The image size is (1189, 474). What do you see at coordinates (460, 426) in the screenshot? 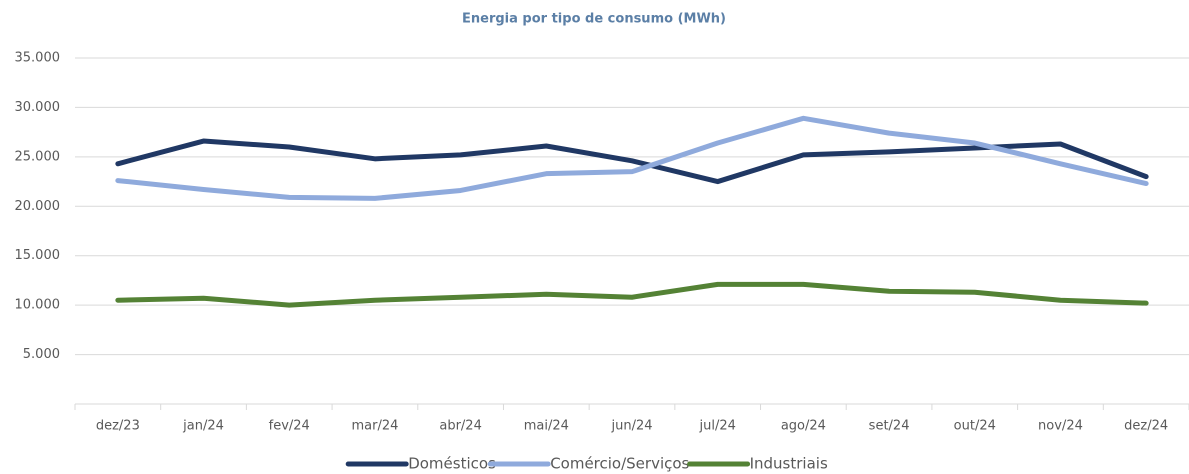
I see `x-tick-label: abr/24` at bounding box center [460, 426].